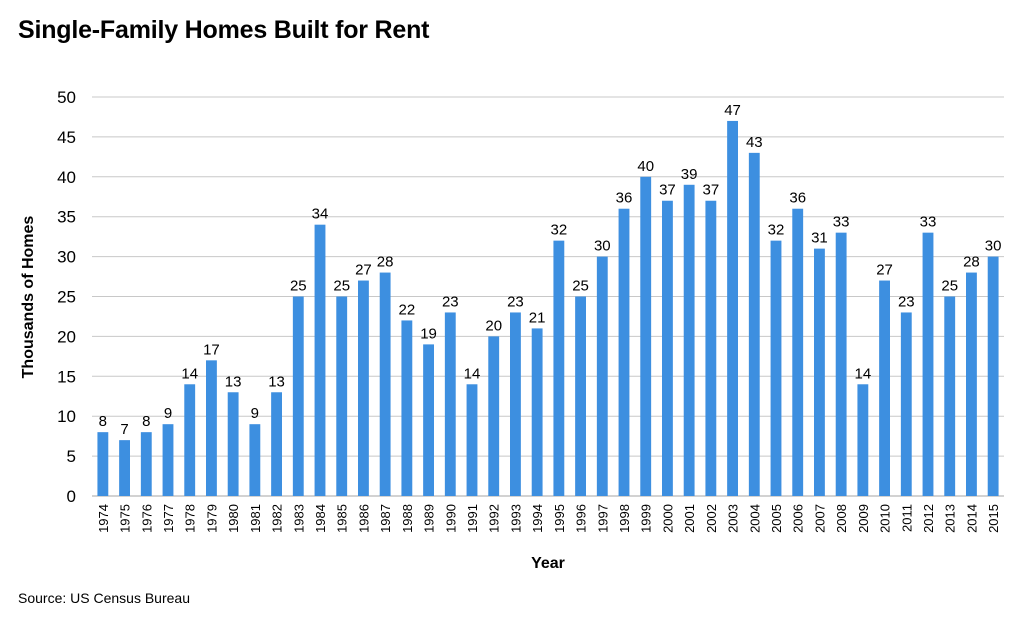 The width and height of the screenshot is (1024, 625). Describe the element at coordinates (646, 336) in the screenshot. I see `bar-1999` at that location.